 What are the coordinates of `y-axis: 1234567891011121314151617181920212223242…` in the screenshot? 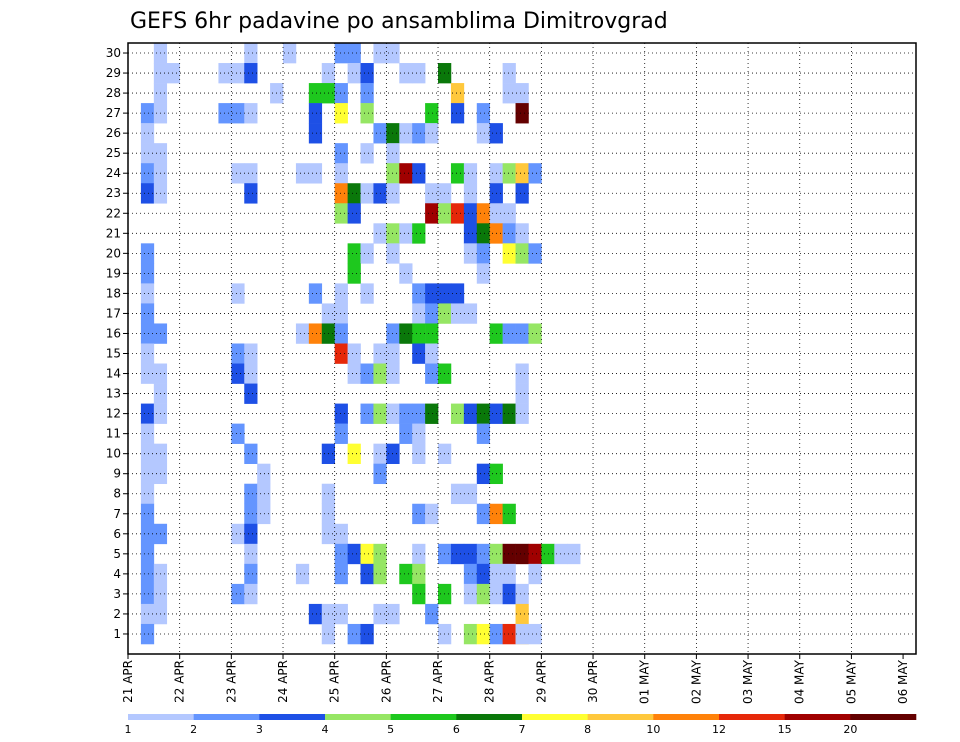 It's located at (117, 343).